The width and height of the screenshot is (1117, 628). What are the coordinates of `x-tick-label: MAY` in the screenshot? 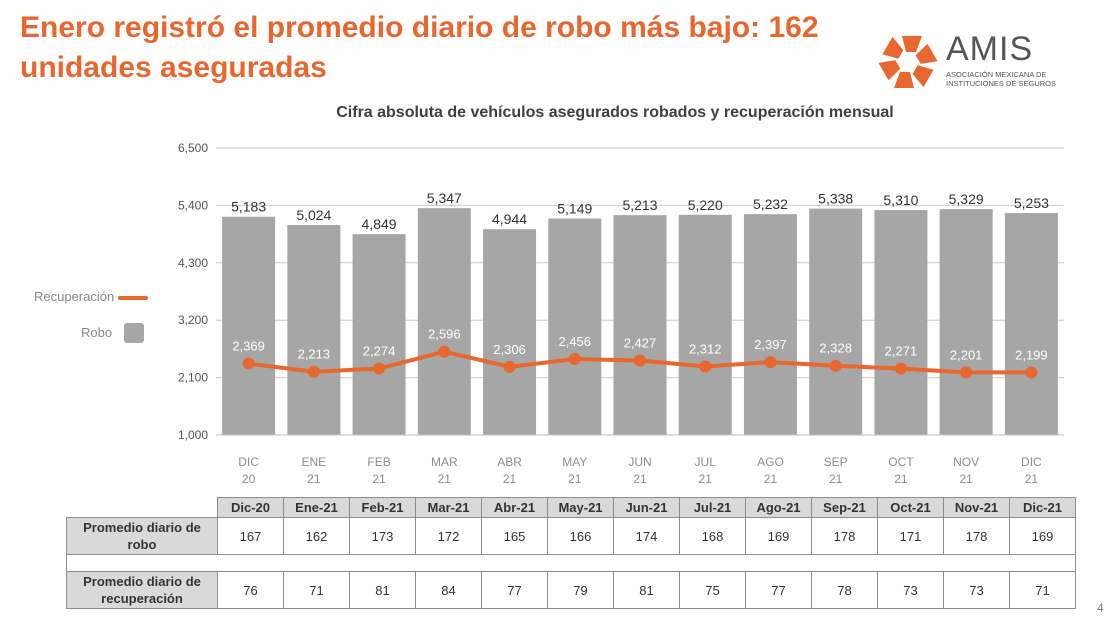 It's located at (574, 462).